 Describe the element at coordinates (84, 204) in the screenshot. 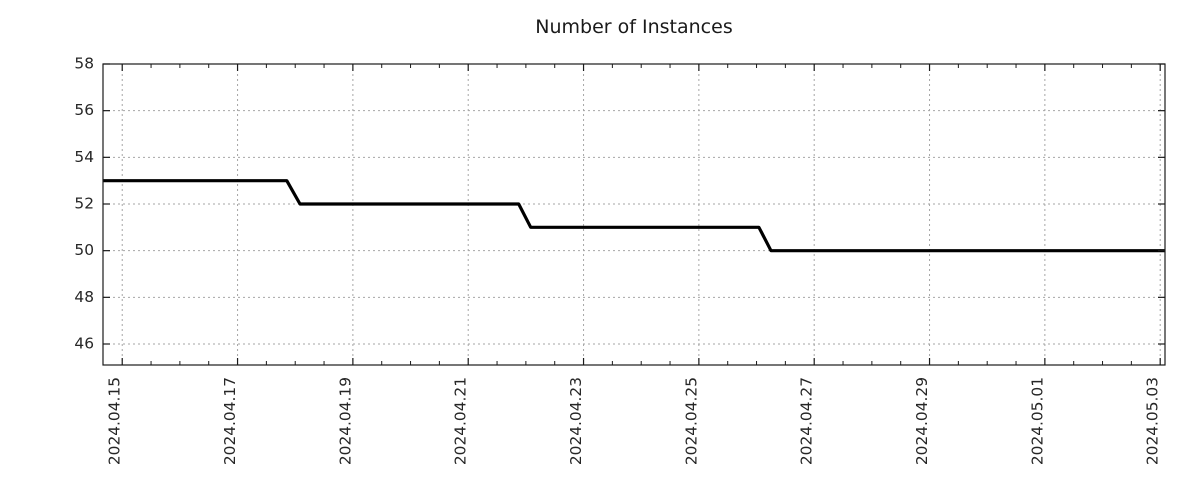

I see `y-tick-label: 52` at that location.